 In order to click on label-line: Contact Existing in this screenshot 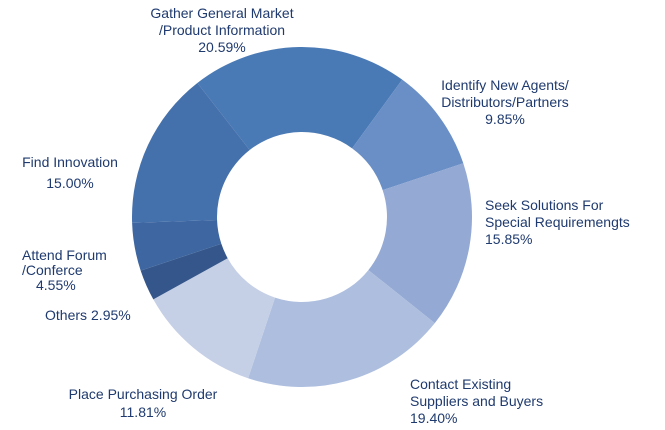, I will do `click(460, 384)`.